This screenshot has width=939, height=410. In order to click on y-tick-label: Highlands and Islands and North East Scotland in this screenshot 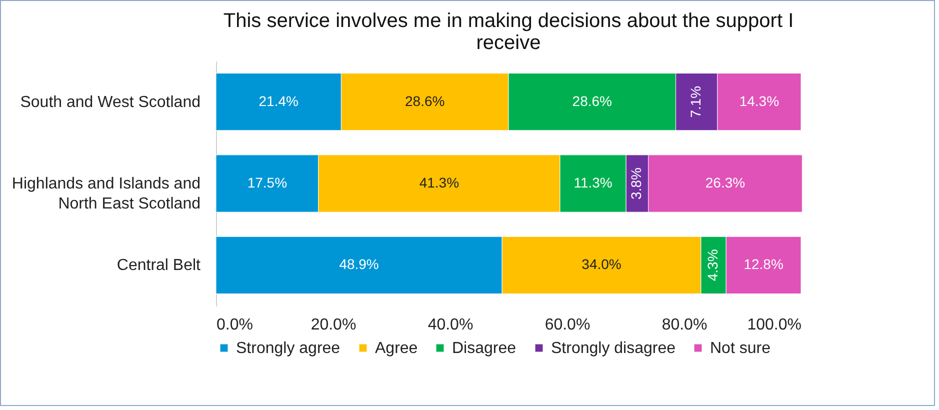, I will do `click(106, 194)`.